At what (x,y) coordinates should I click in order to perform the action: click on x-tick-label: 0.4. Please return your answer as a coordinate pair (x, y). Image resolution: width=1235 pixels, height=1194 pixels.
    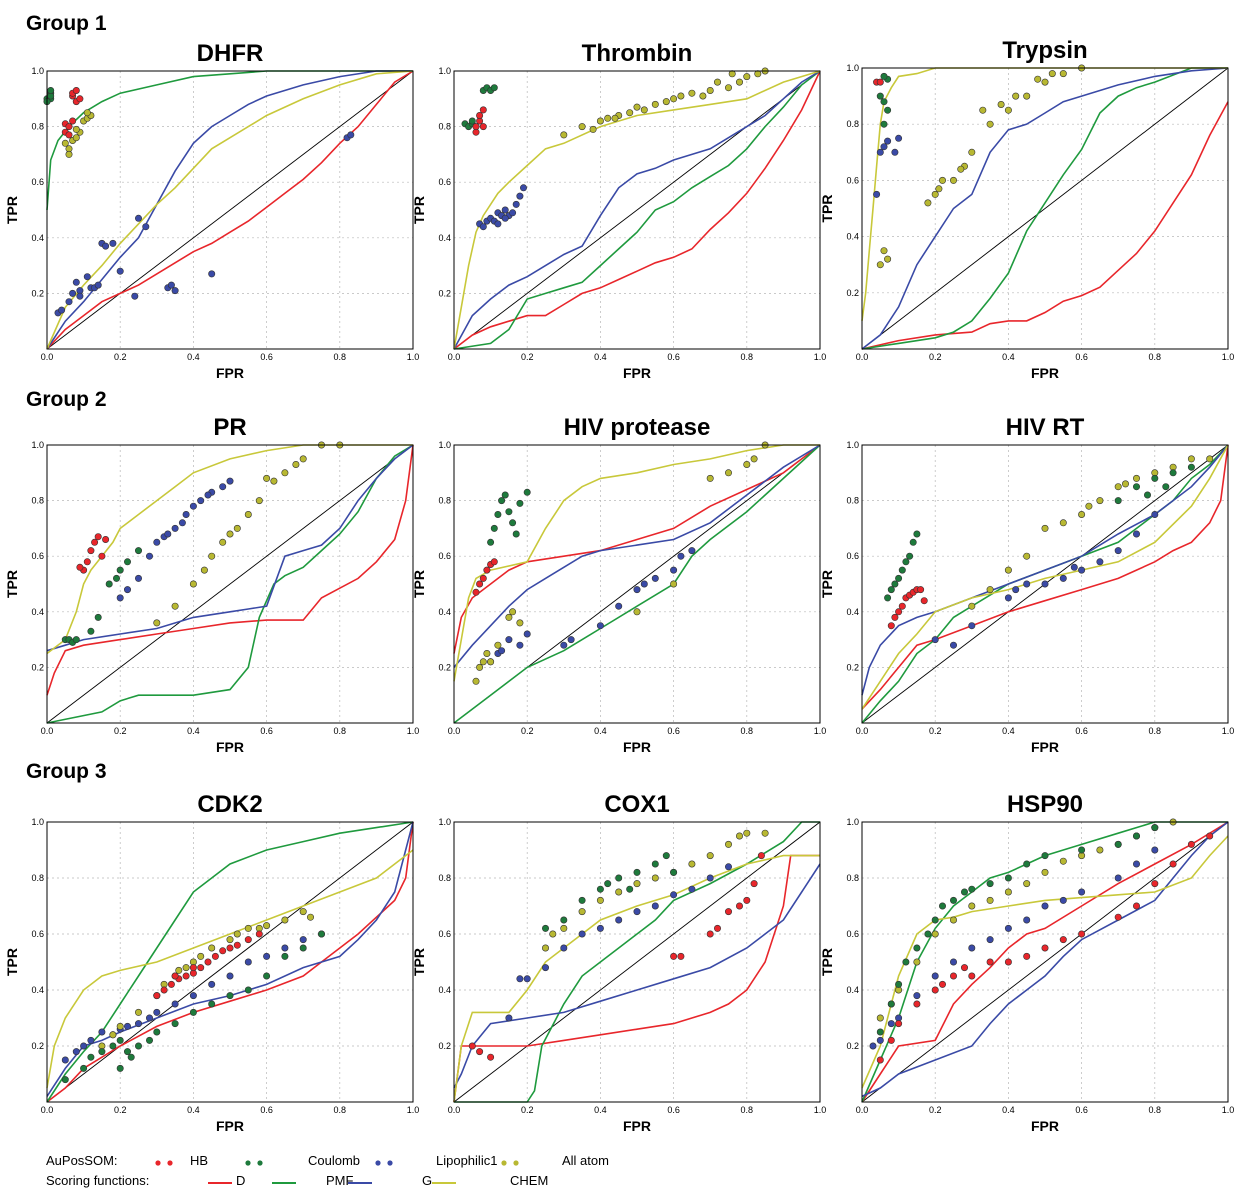
    Looking at the image, I should click on (193, 1110).